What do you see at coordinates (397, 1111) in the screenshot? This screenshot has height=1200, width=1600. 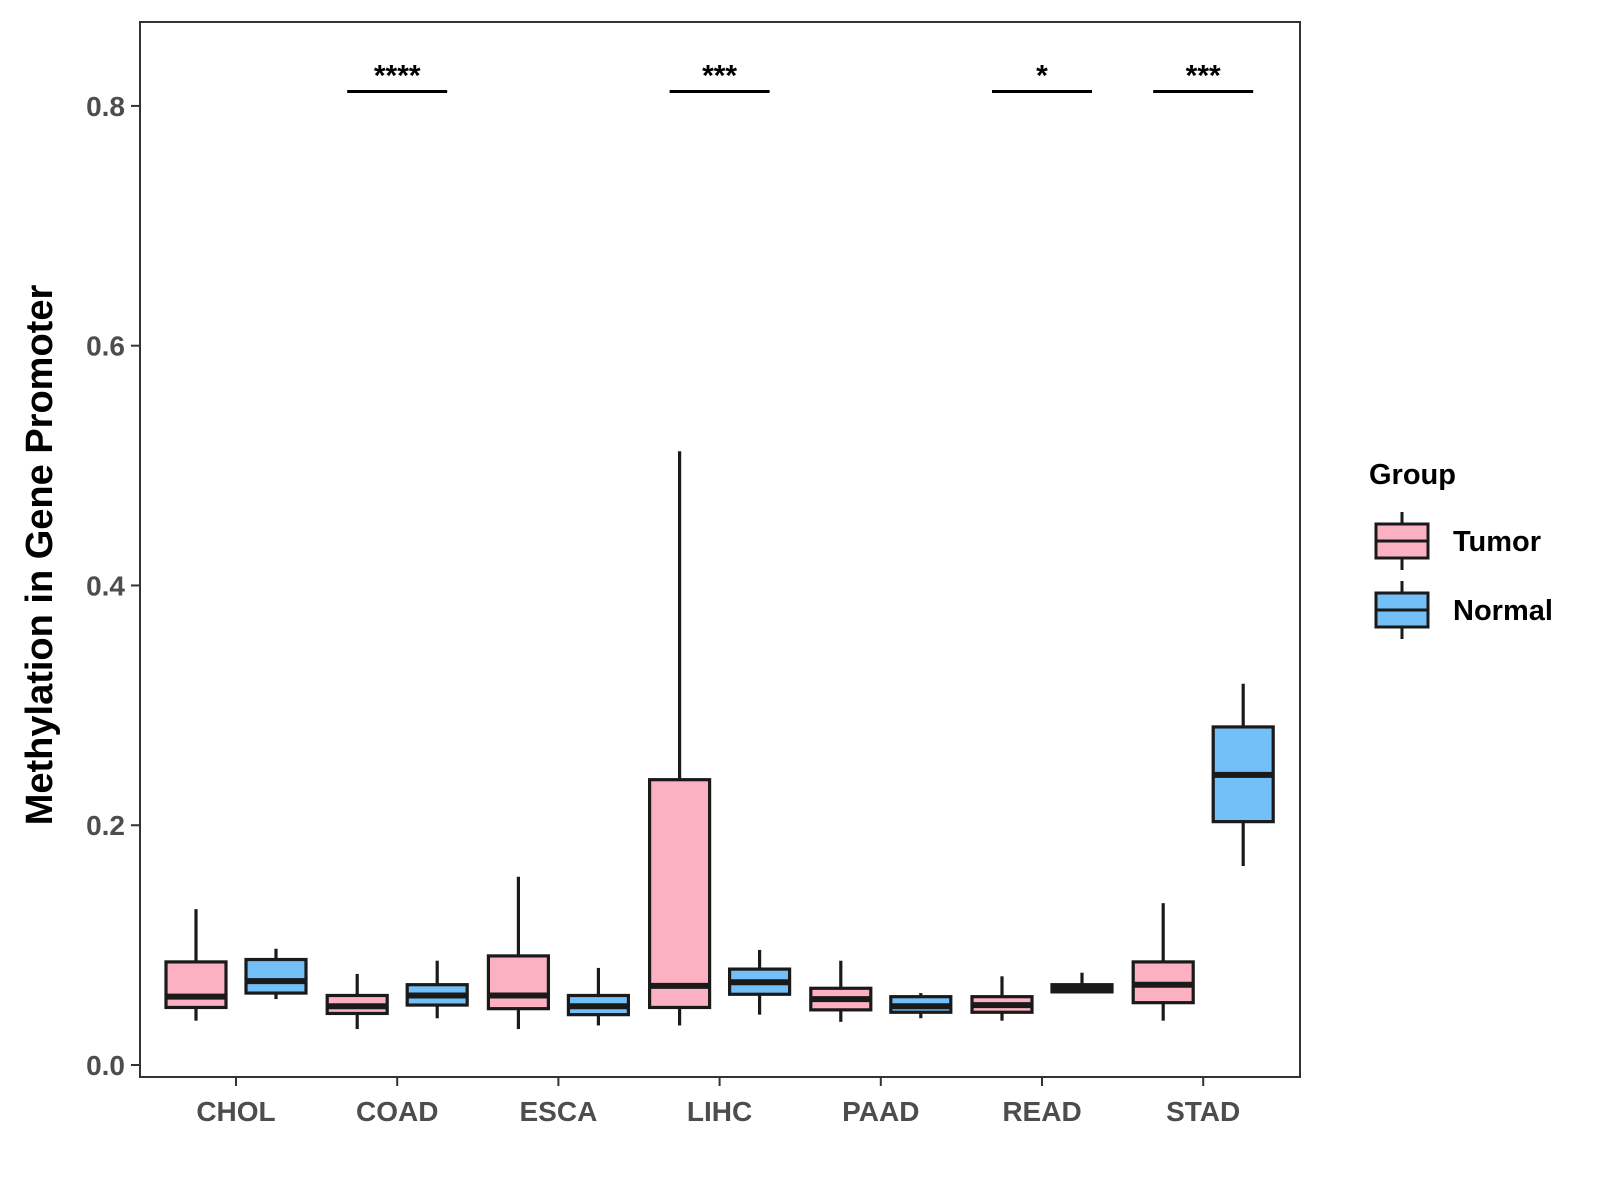 I see `x-tick-label-coad: COAD` at bounding box center [397, 1111].